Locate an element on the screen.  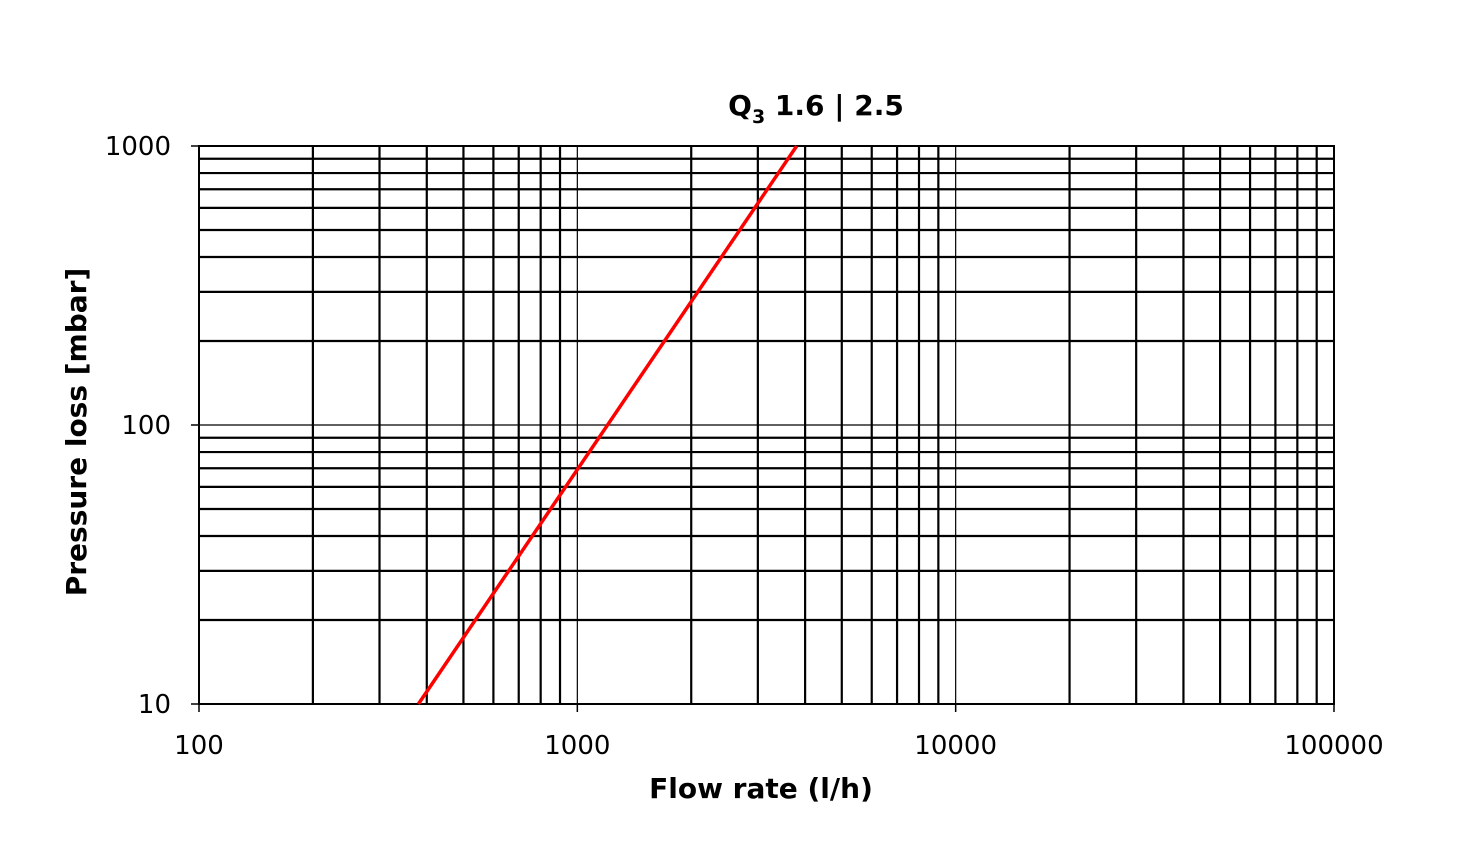
y-tick-label: 1000 is located at coordinates (138, 147).